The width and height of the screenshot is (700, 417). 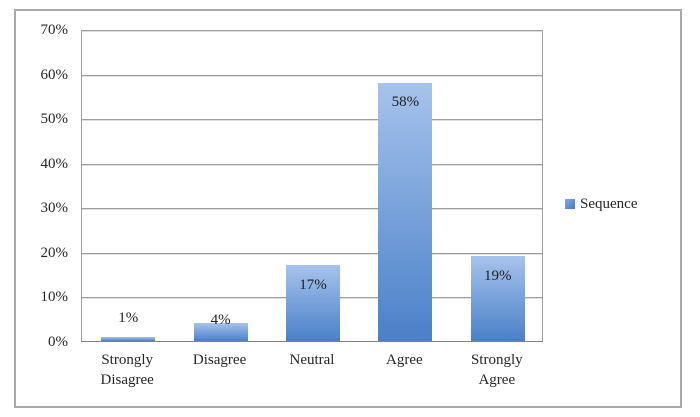 What do you see at coordinates (313, 285) in the screenshot?
I see `bar-data-label: 17%` at bounding box center [313, 285].